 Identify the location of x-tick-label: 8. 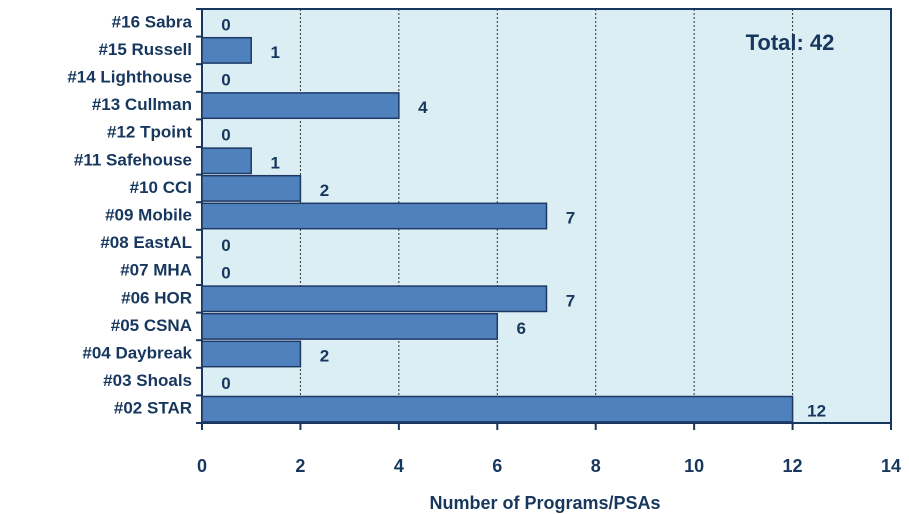
(596, 466).